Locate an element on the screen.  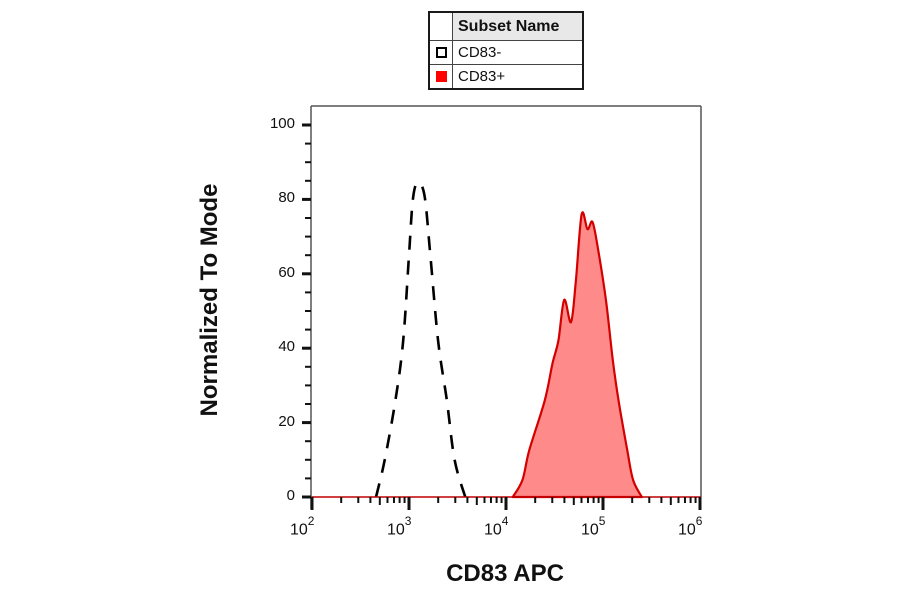
legend-item-cd83-positive: CD83+ is located at coordinates (506, 76).